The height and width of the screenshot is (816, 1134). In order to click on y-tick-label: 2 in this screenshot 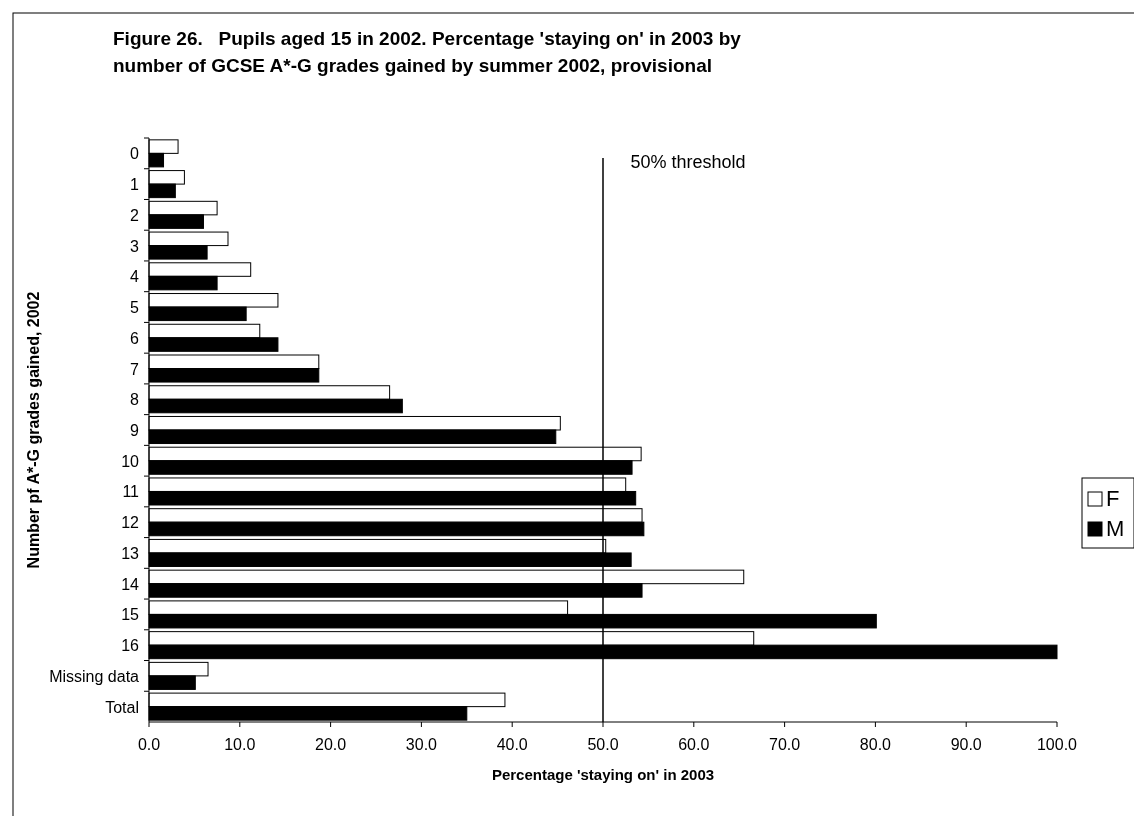, I will do `click(135, 215)`.